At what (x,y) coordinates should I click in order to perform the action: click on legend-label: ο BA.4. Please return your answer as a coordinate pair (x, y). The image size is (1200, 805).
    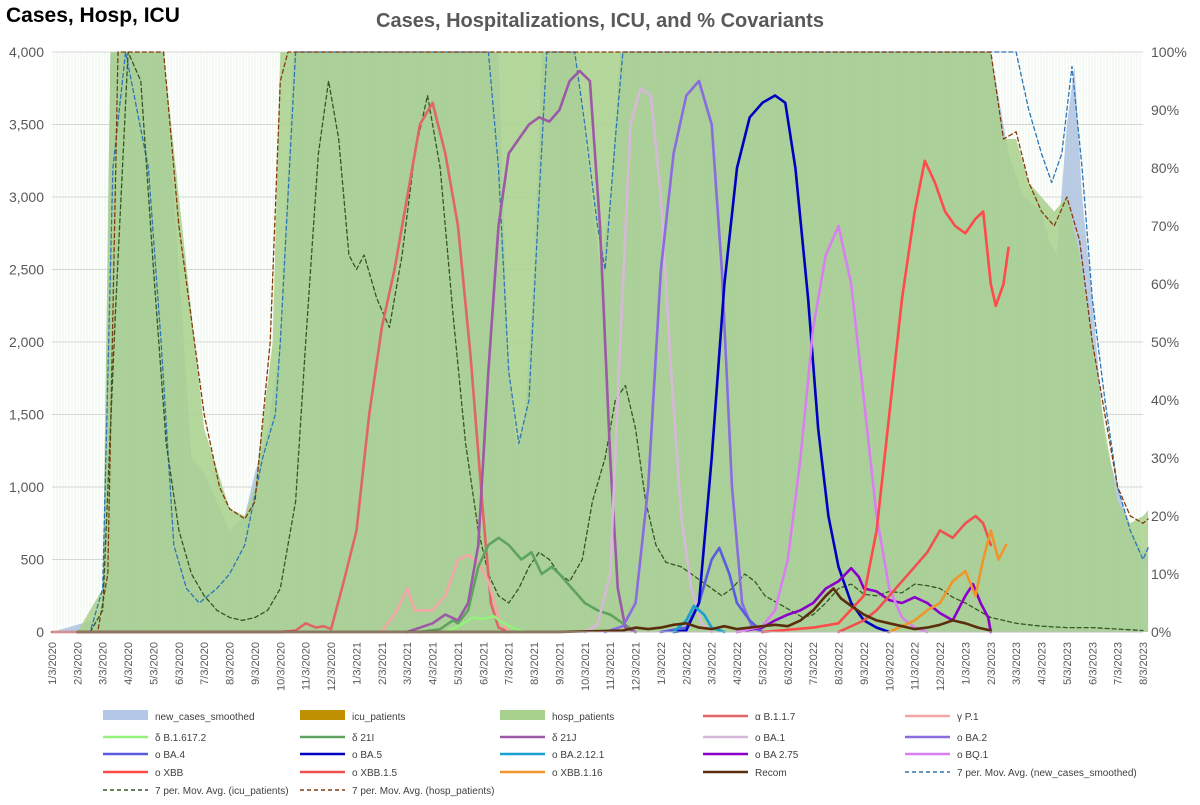
    Looking at the image, I should click on (170, 755).